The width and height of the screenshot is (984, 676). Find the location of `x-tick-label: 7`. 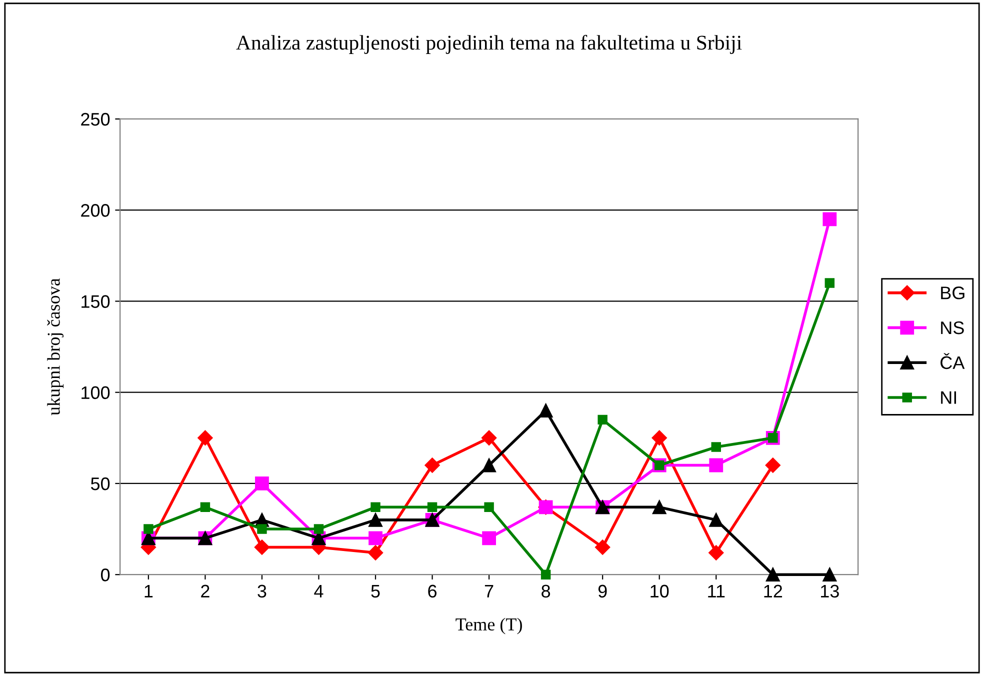

x-tick-label: 7 is located at coordinates (489, 591).